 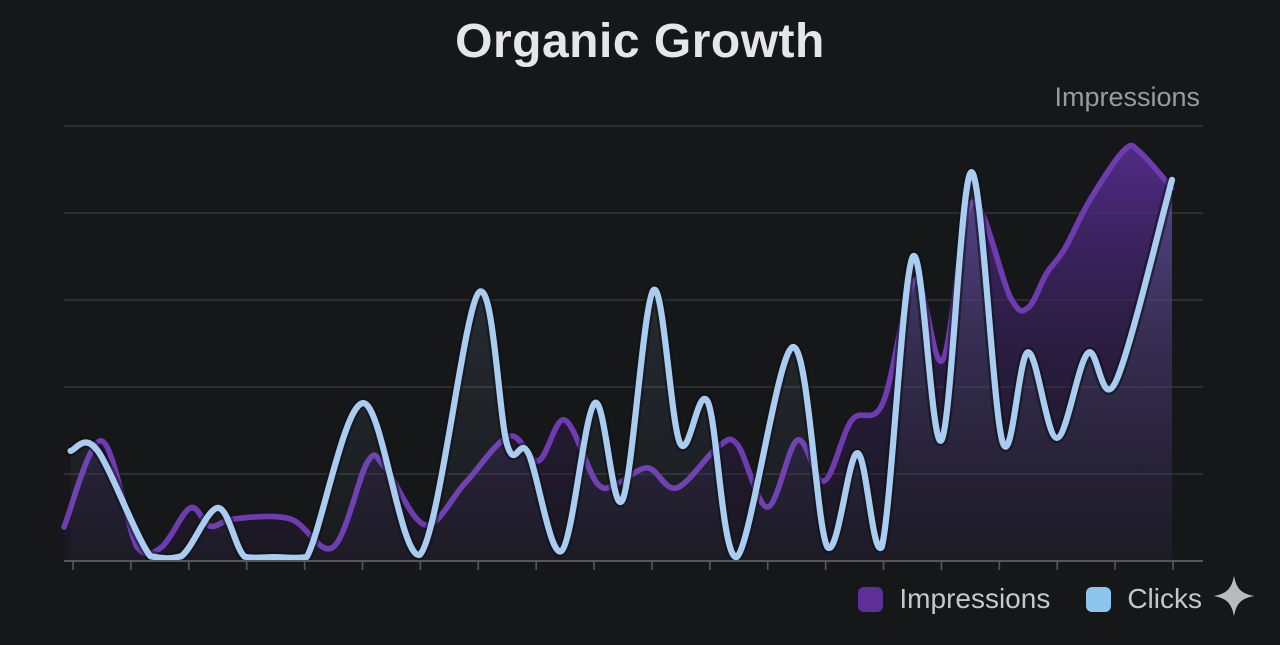 I want to click on legend-item-clicks: Clicks, so click(x=1144, y=599).